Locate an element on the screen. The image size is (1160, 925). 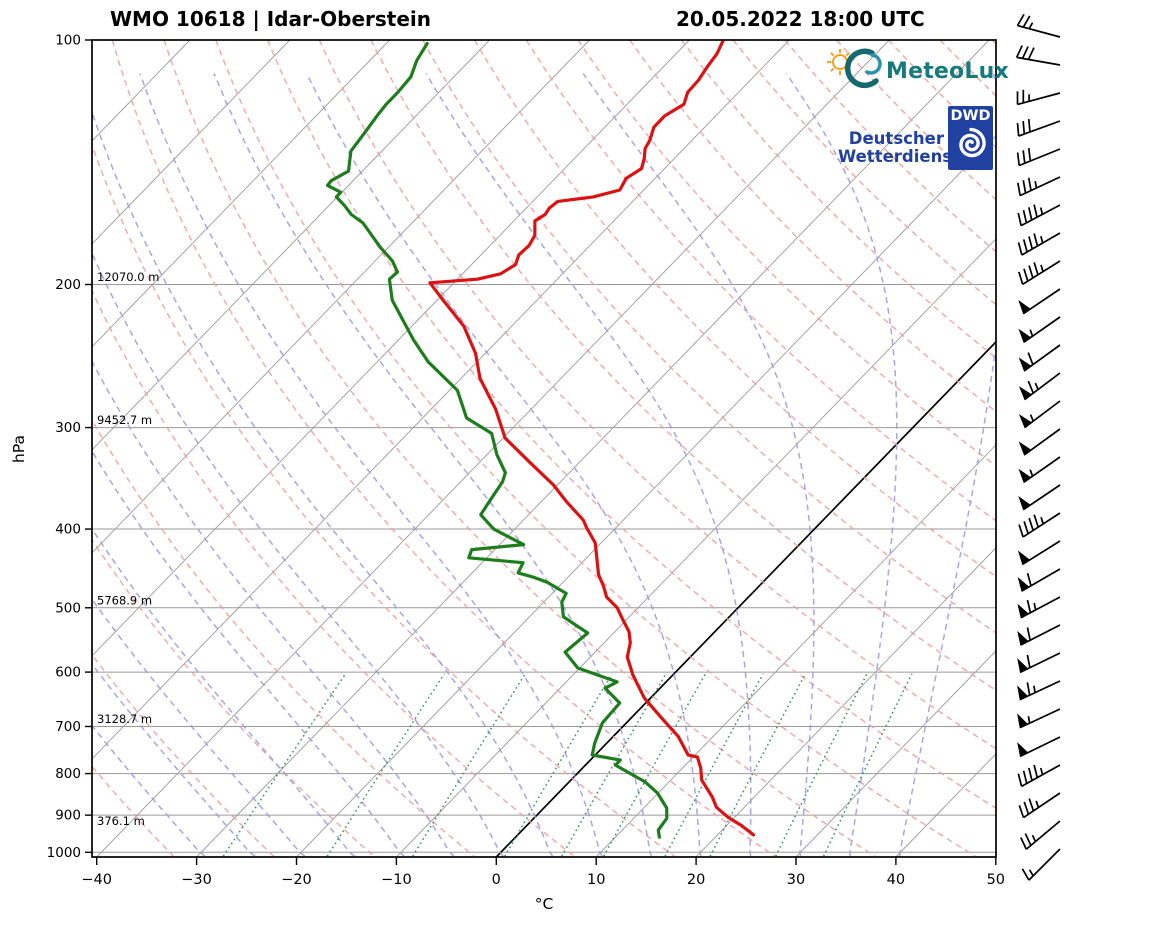
altitude-label: 9452.7 m is located at coordinates (124, 420).